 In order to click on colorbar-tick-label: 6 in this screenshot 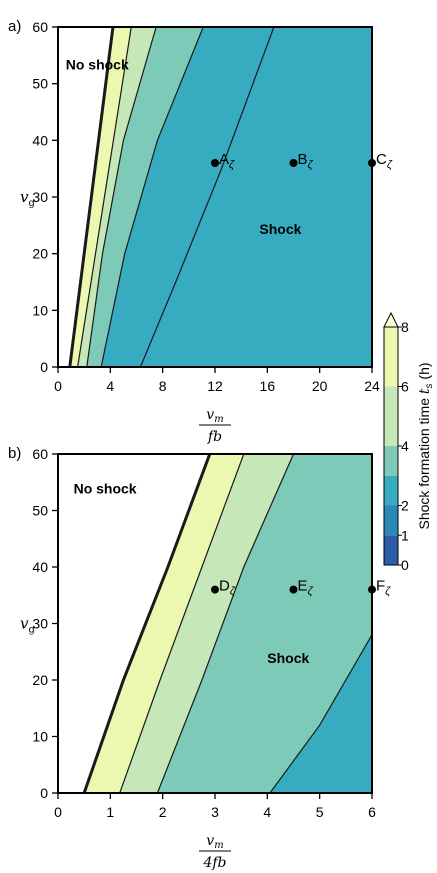, I will do `click(405, 387)`.